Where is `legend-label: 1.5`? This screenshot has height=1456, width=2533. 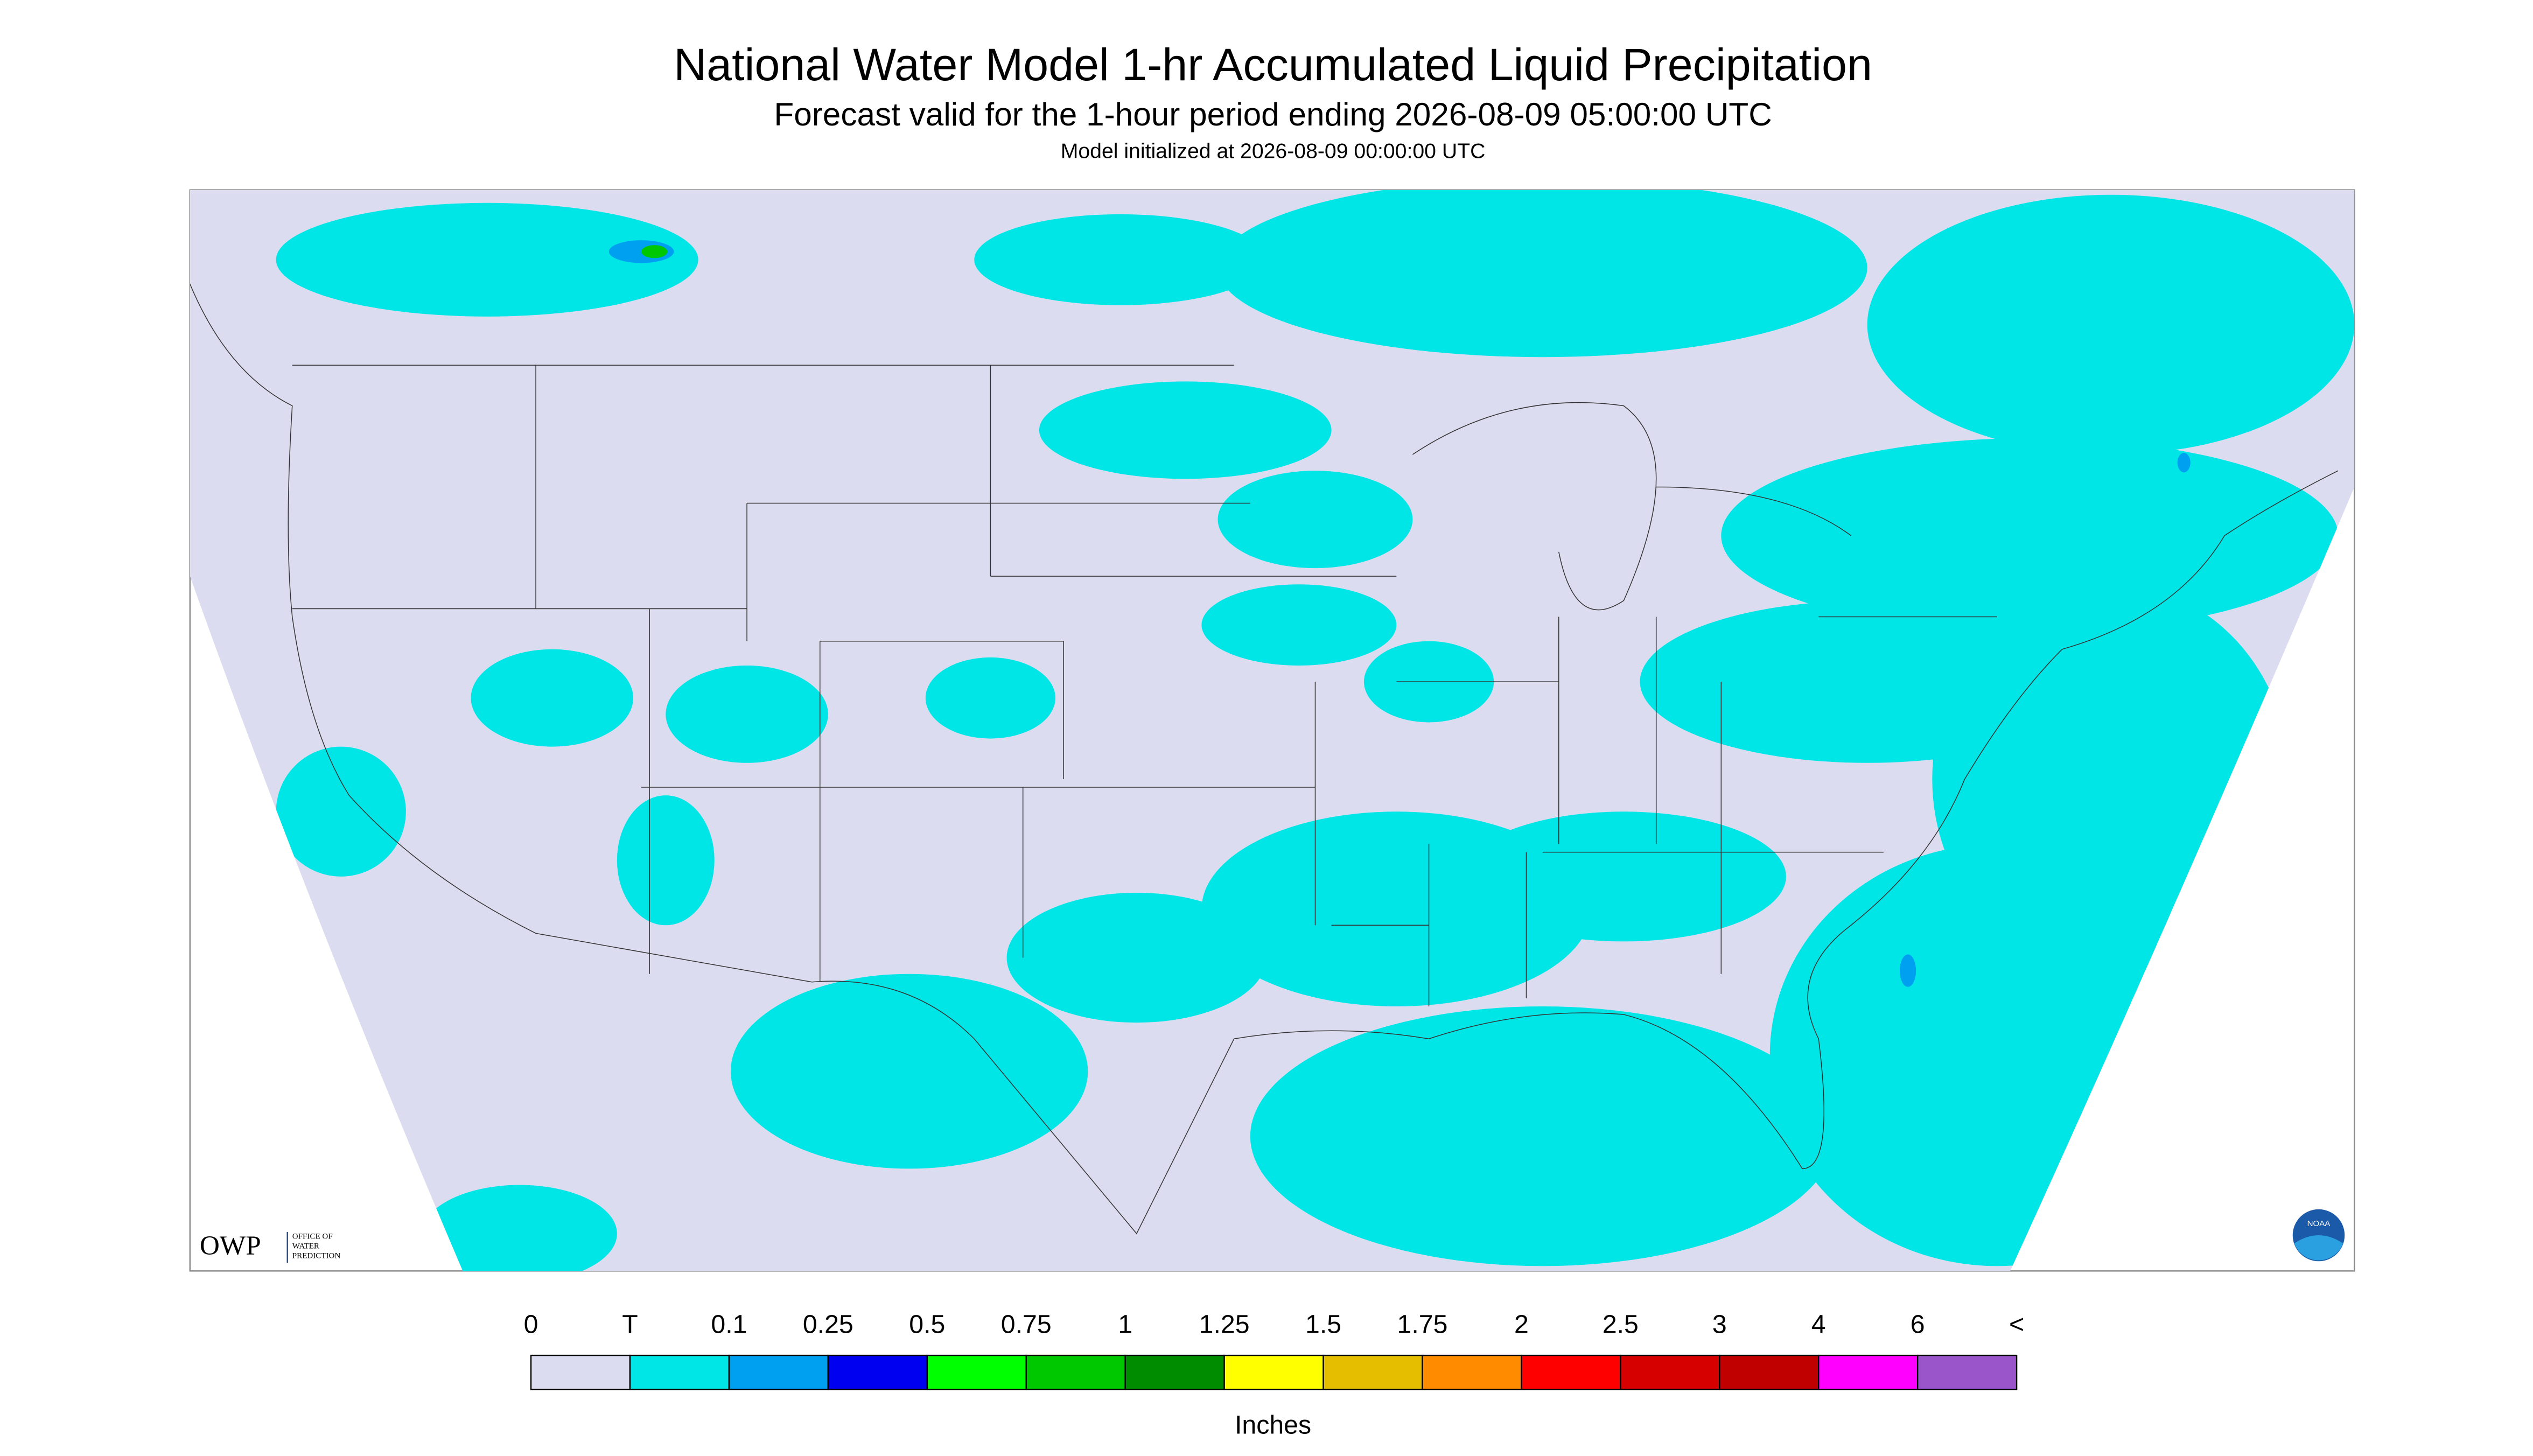 legend-label: 1.5 is located at coordinates (1323, 1324).